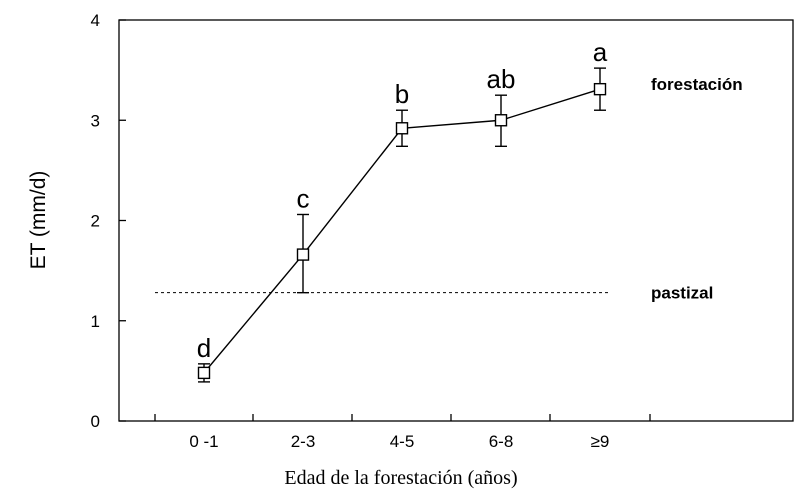 This screenshot has height=494, width=803. I want to click on pastizal-label: pastizal, so click(682, 293).